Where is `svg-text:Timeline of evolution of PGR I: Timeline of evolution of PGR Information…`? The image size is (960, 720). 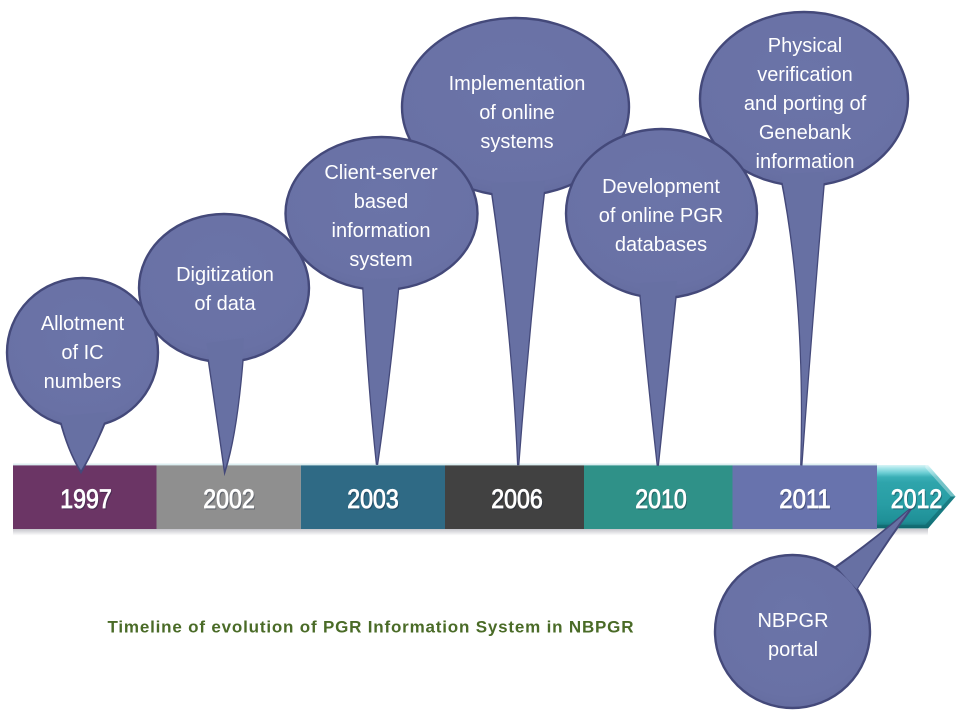
svg-text:Timeline of evolution of PGR I: Timeline of evolution of PGR Information… is located at coordinates (371, 627).